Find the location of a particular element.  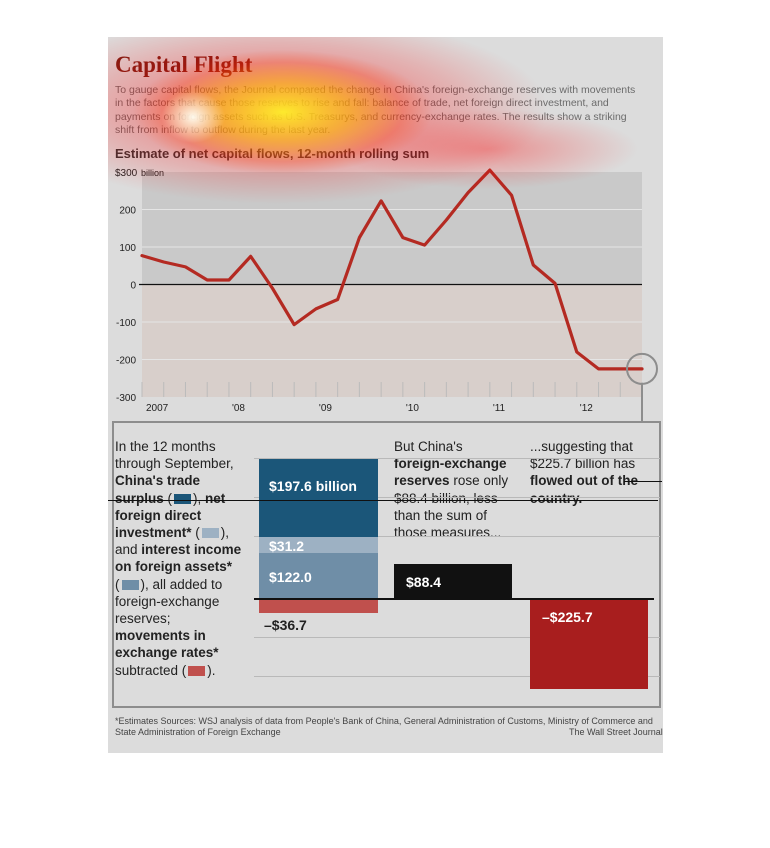

label-reserves: $88.4 is located at coordinates (424, 582).